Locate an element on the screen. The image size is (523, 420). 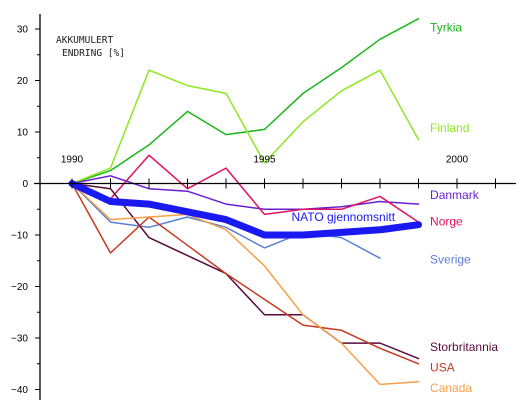
y-tick-label: 10 is located at coordinates (23, 133).